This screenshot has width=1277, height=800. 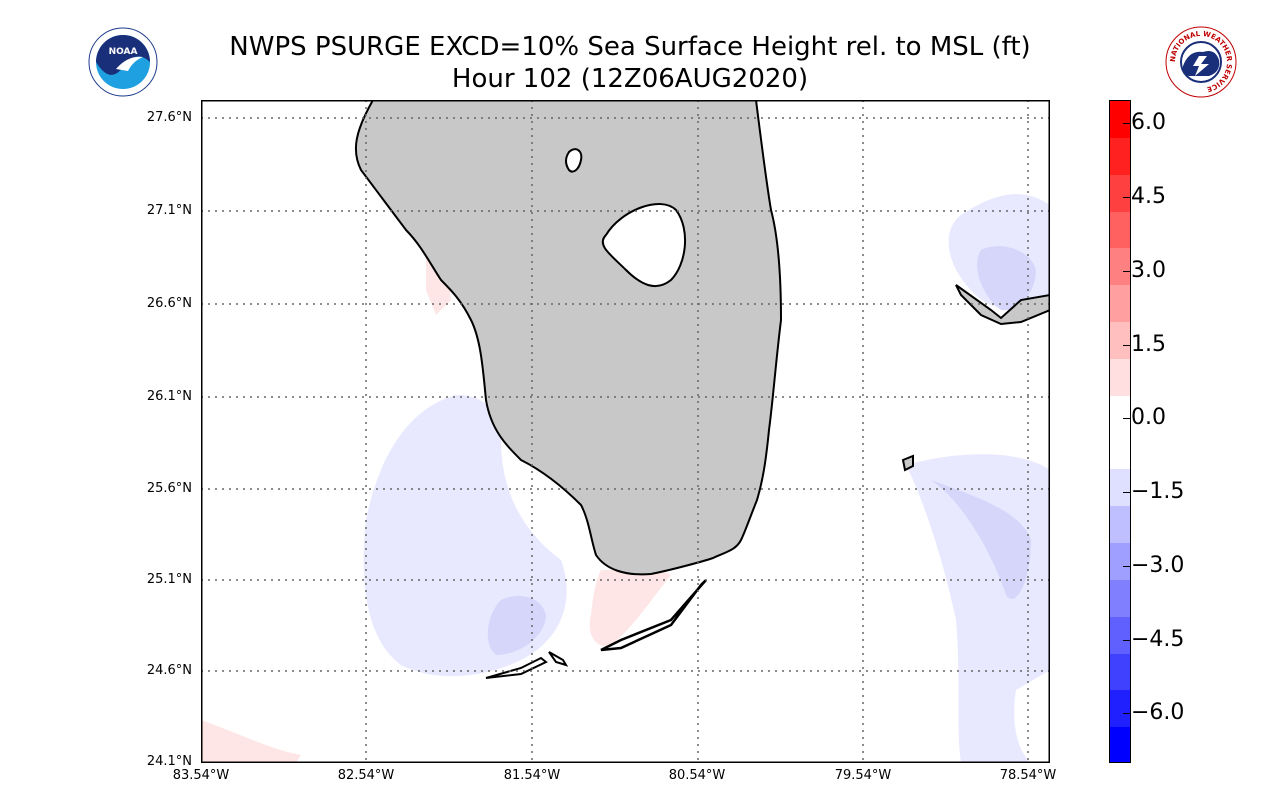 What do you see at coordinates (251, 741) in the screenshot?
I see `southwest-positive-surge` at bounding box center [251, 741].